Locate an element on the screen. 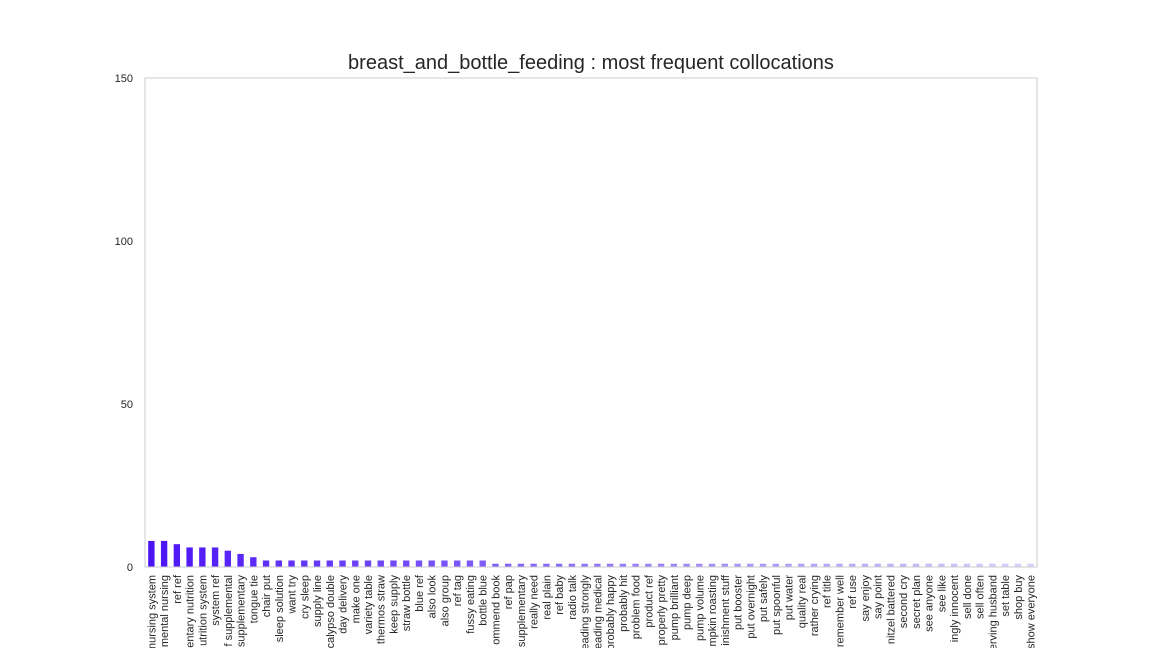 The image size is (1152, 648). y-tick-label: 100 is located at coordinates (124, 242).